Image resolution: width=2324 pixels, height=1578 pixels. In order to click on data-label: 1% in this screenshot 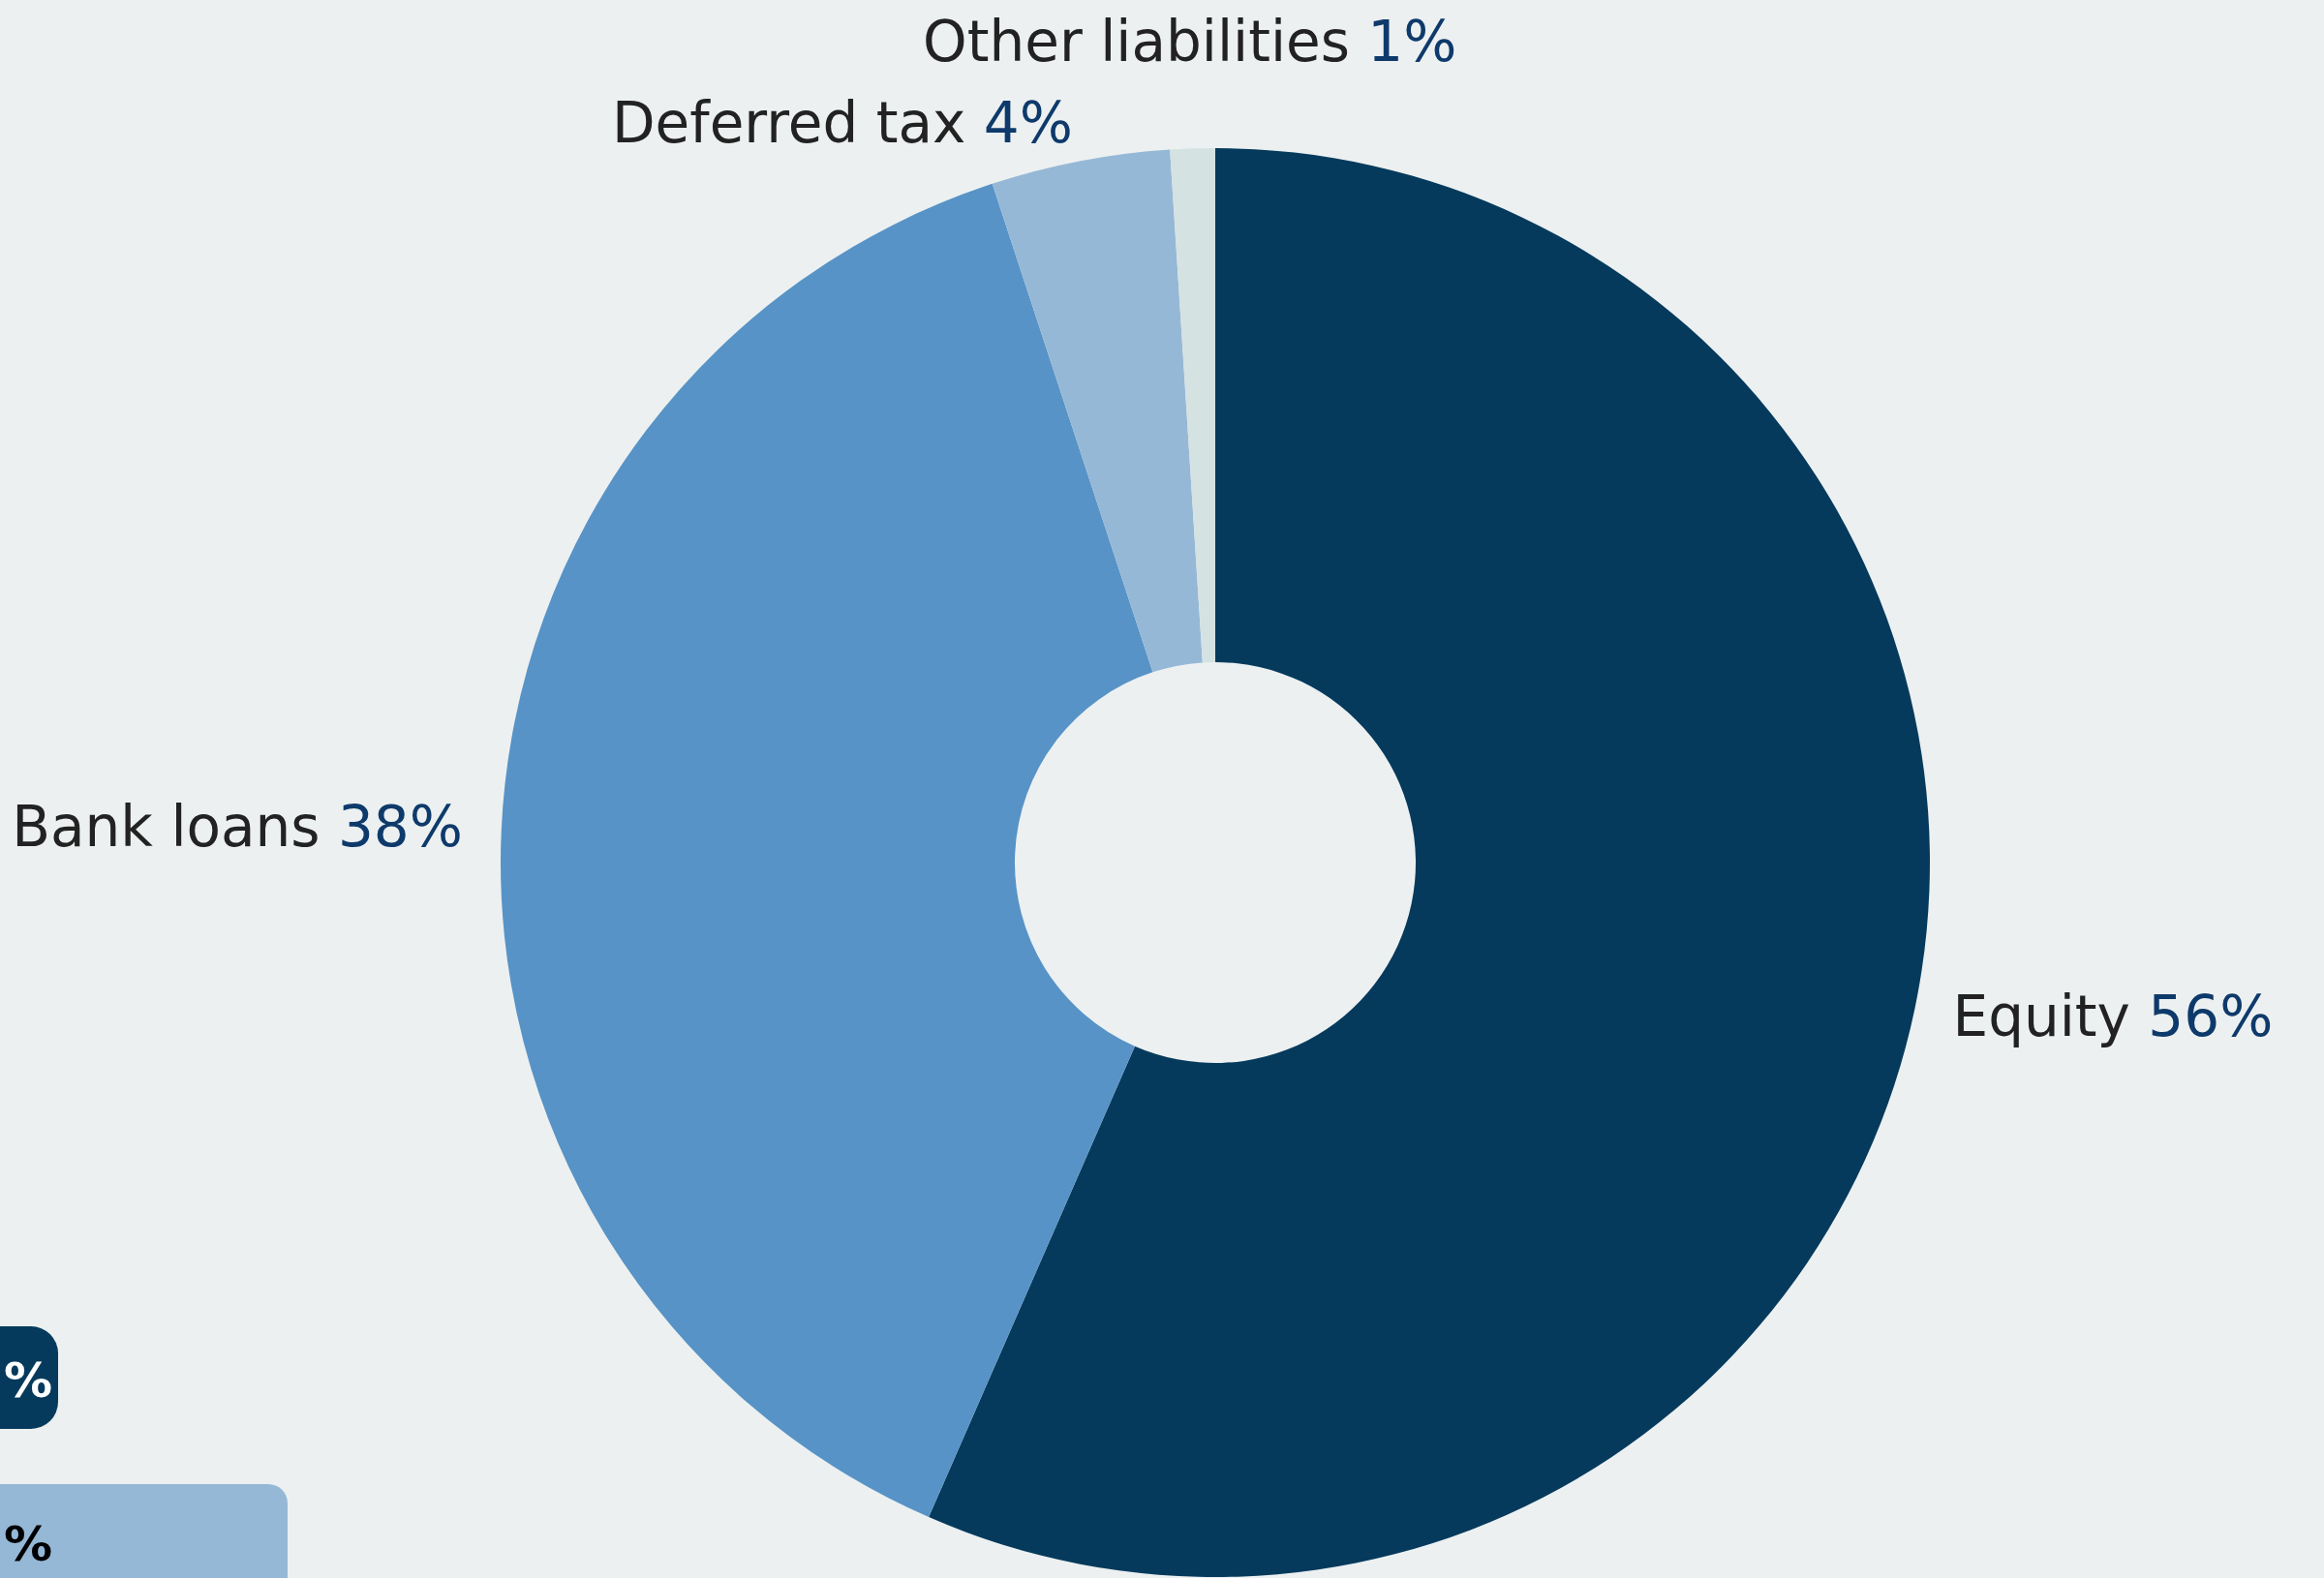, I will do `click(1403, 42)`.